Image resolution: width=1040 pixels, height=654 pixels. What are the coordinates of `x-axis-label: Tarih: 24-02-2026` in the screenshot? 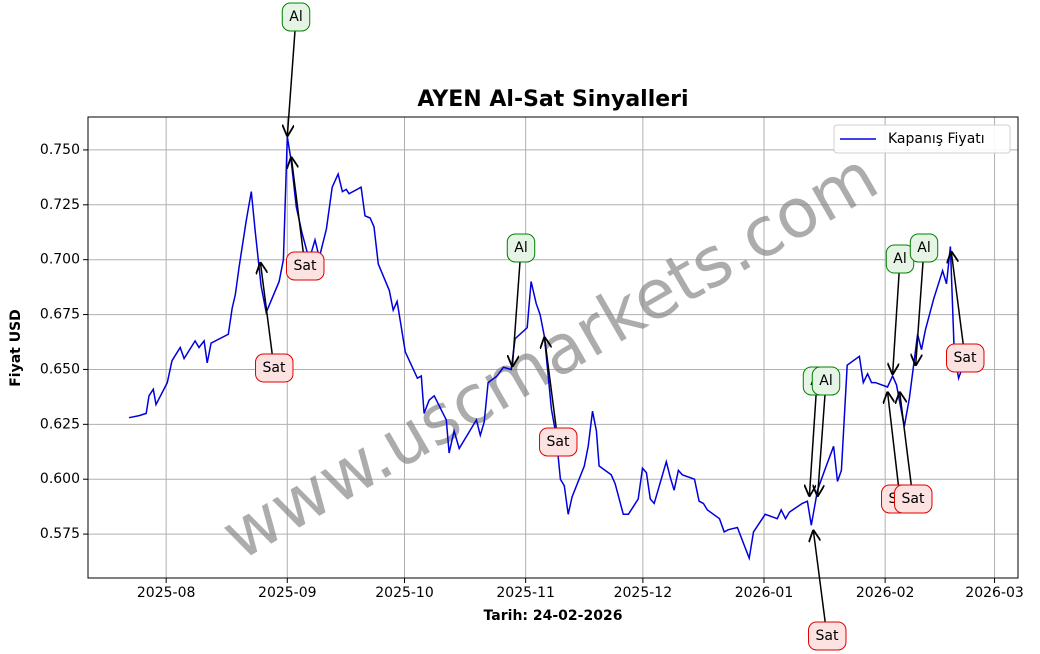 It's located at (553, 616).